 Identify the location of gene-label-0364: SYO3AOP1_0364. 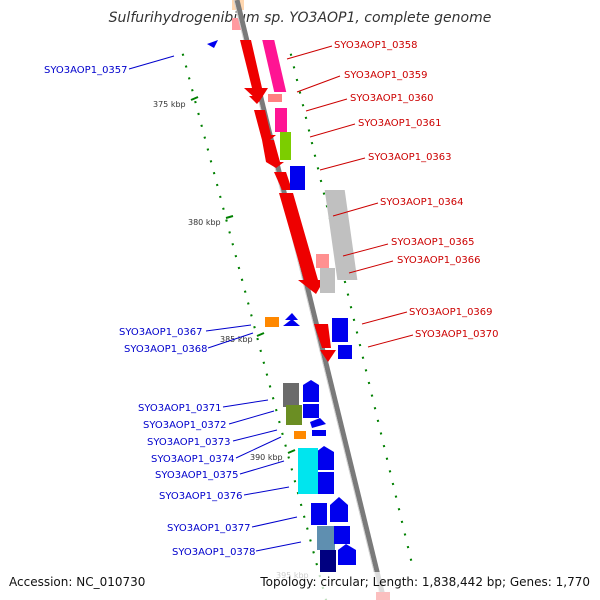
(422, 202).